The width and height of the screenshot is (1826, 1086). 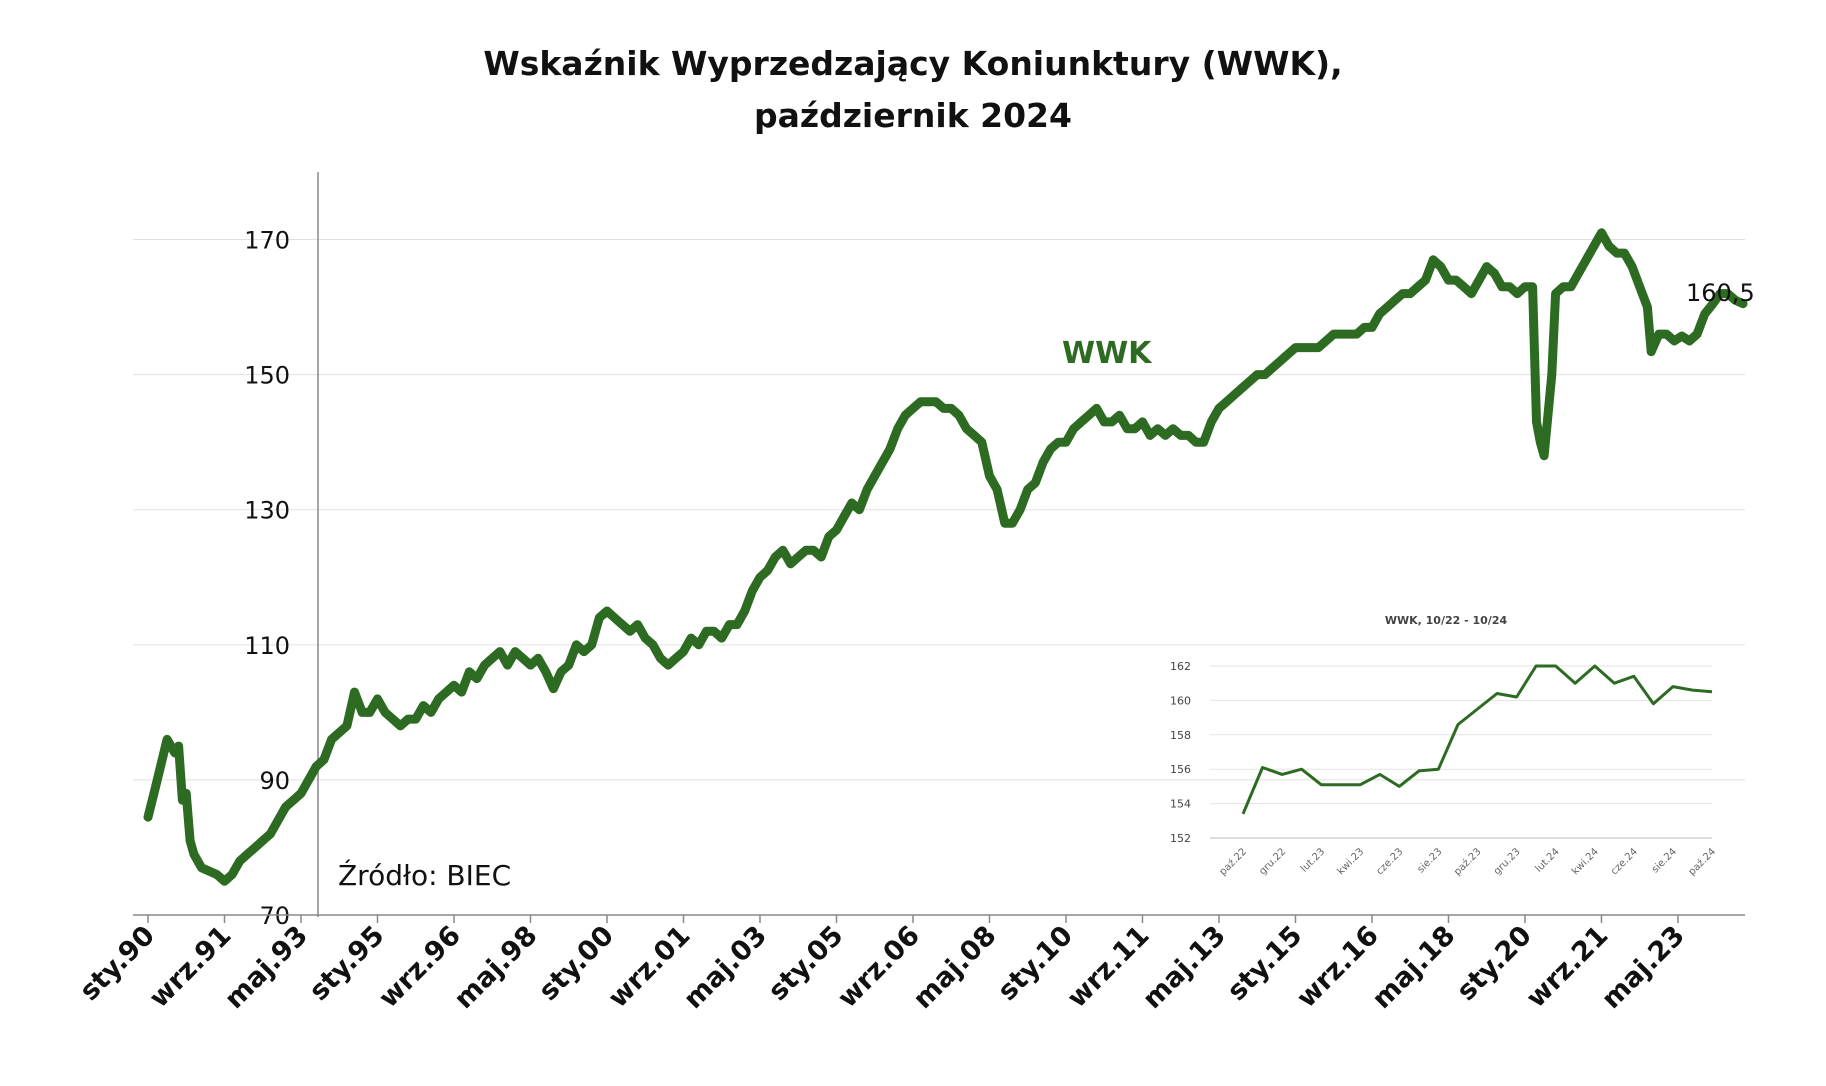 I want to click on inset-x-tick-label: sie.24, so click(x=1664, y=860).